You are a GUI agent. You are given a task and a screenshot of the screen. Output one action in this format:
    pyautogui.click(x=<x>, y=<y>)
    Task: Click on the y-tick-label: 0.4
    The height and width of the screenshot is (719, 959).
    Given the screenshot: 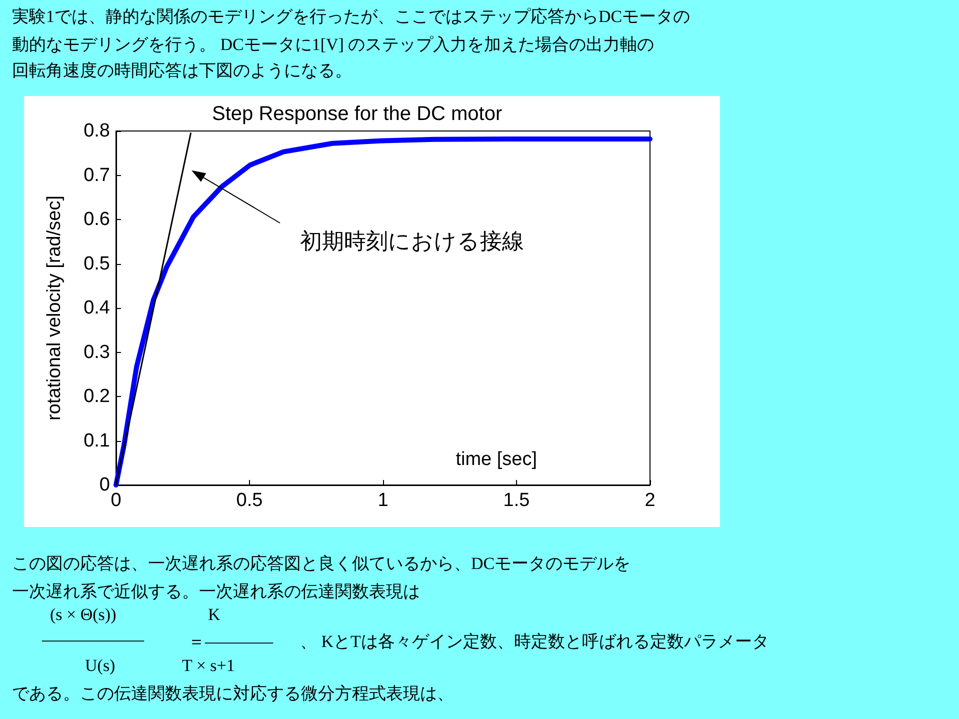 What is the action you would take?
    pyautogui.click(x=97, y=308)
    